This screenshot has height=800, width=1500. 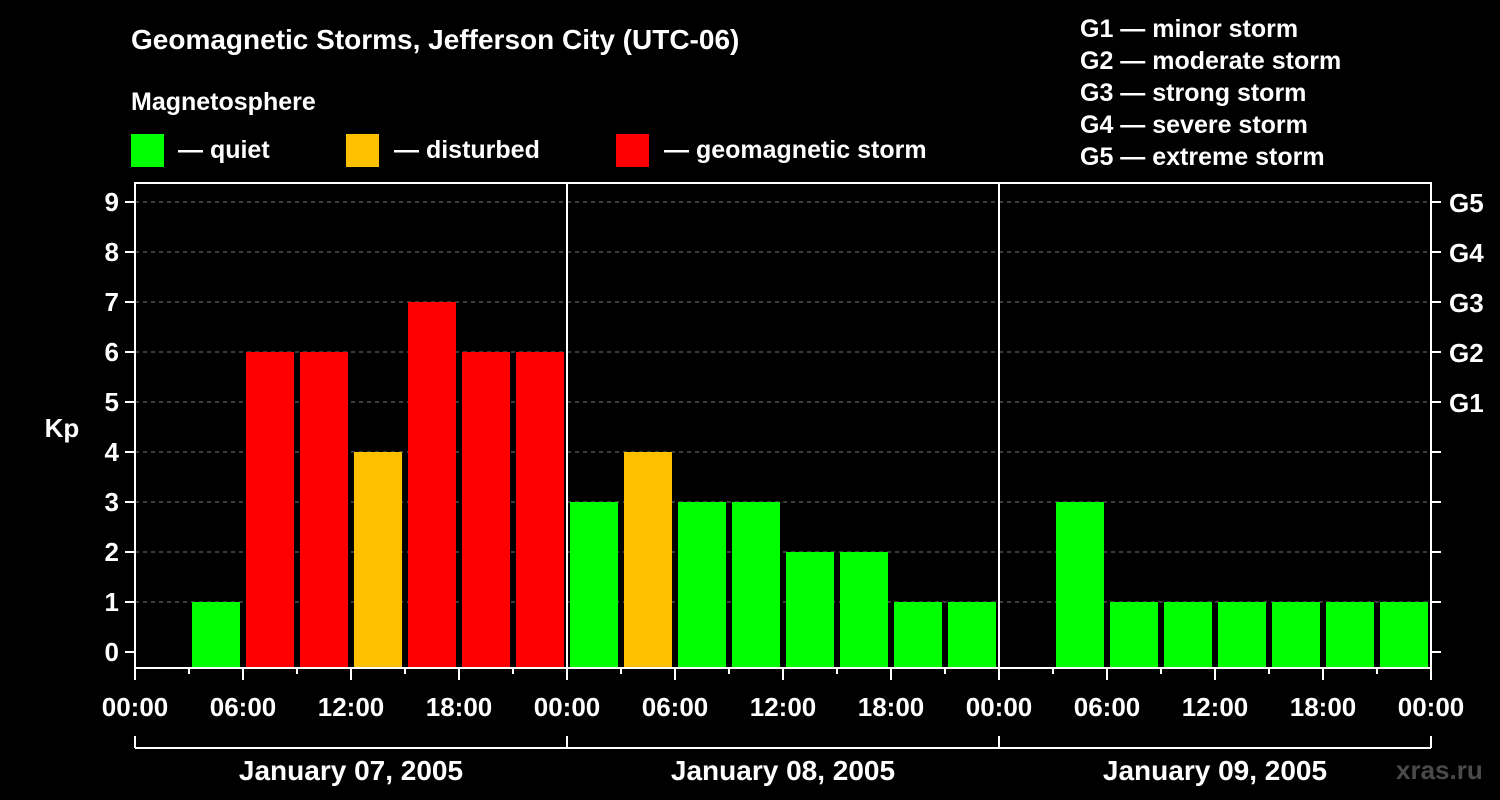 I want to click on y-tick-label: 9, so click(x=112, y=202).